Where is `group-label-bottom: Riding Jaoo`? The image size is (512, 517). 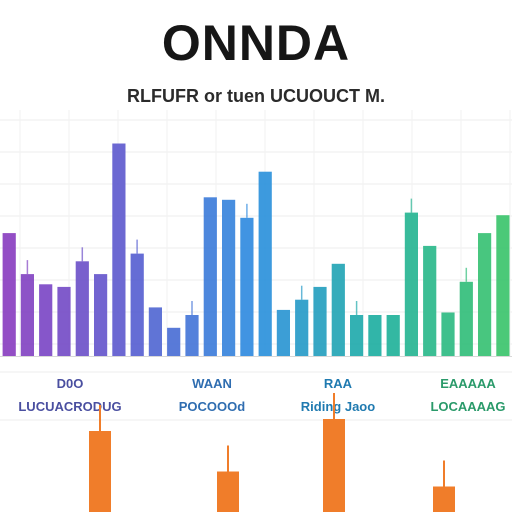
group-label-bottom: Riding Jaoo is located at coordinates (338, 406).